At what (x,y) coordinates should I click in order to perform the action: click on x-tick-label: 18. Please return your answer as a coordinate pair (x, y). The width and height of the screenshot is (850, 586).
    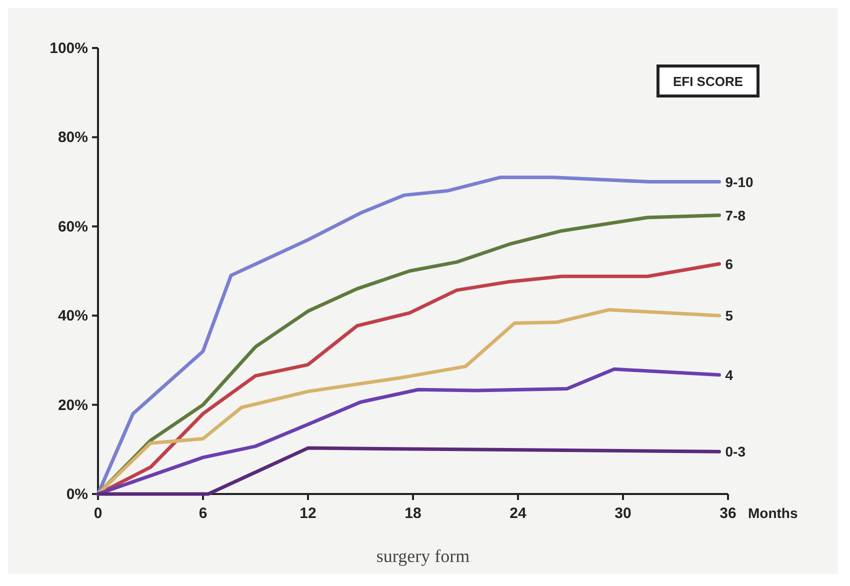
    Looking at the image, I should click on (413, 513).